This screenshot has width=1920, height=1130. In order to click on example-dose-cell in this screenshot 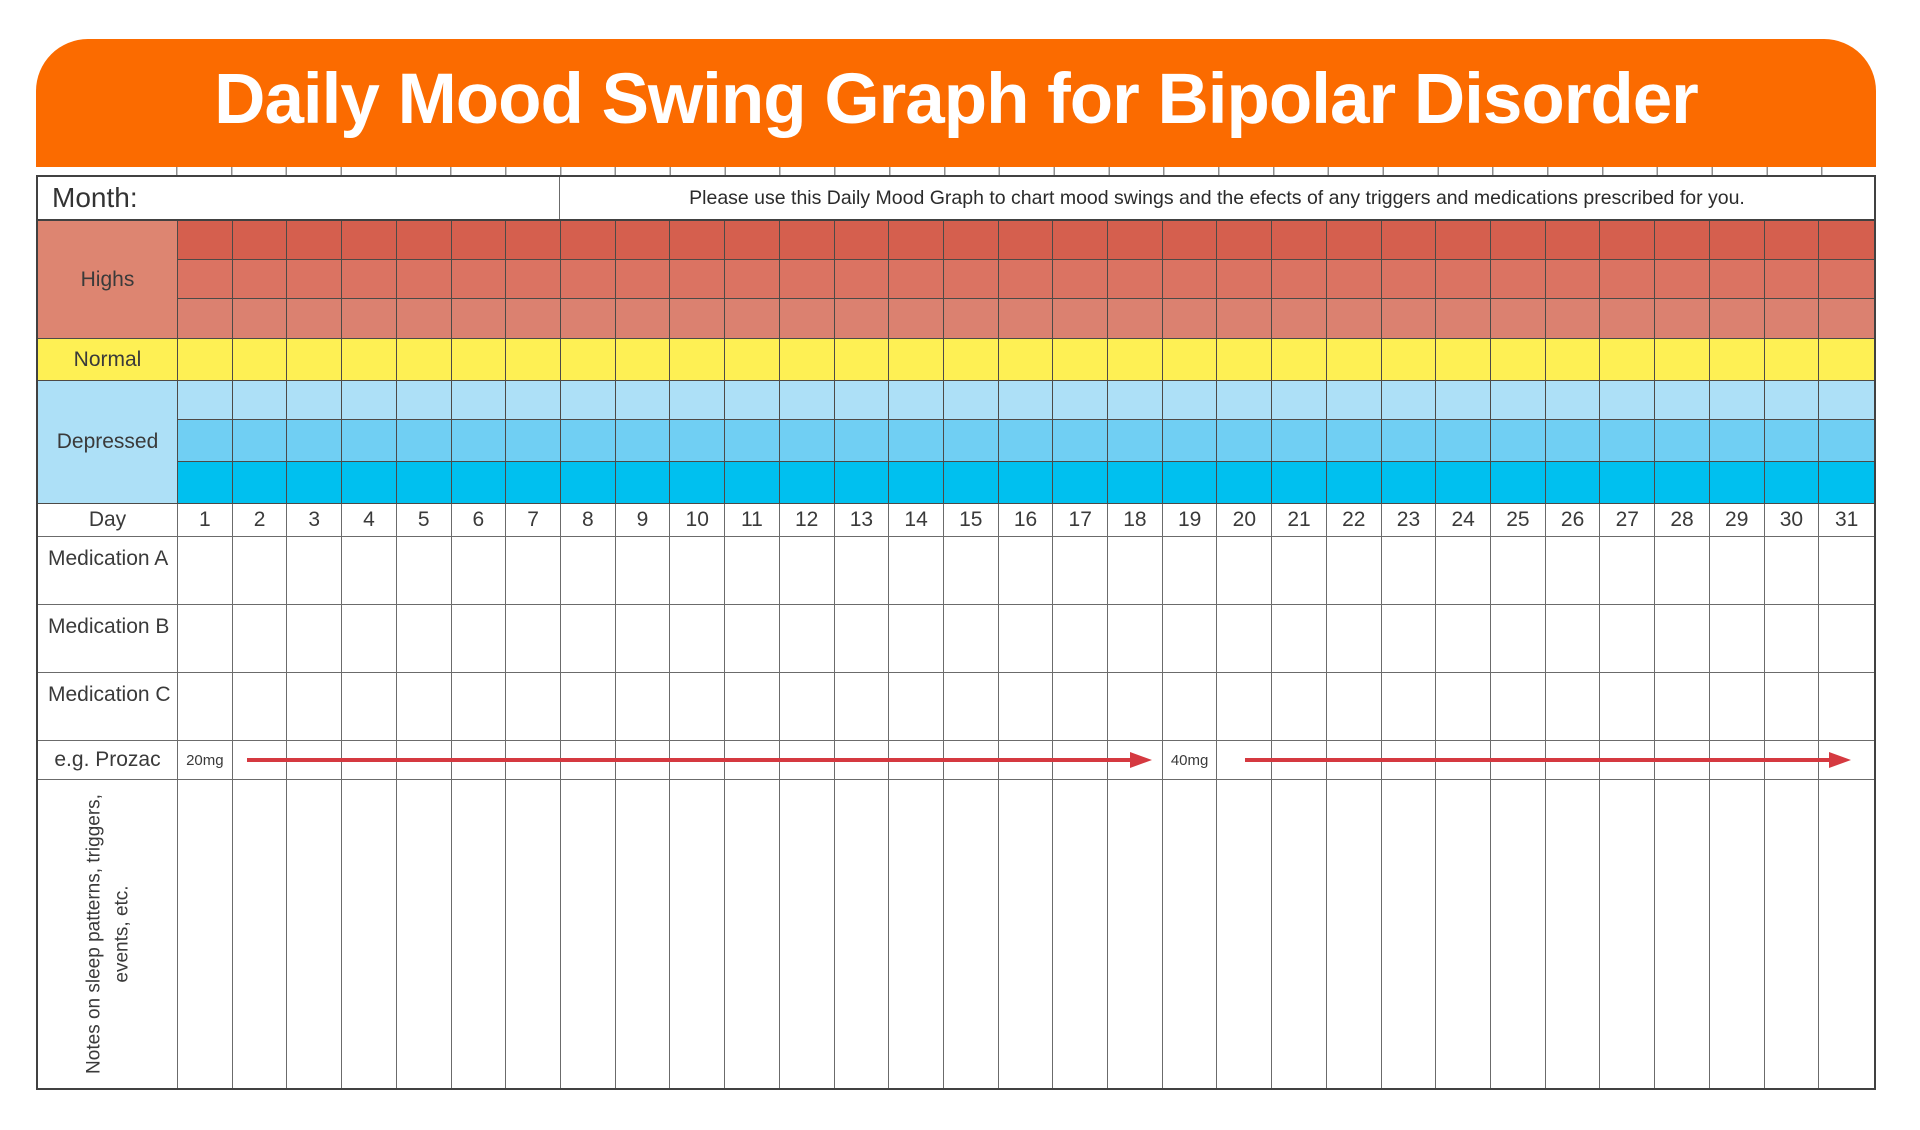, I will do `click(1135, 760)`.